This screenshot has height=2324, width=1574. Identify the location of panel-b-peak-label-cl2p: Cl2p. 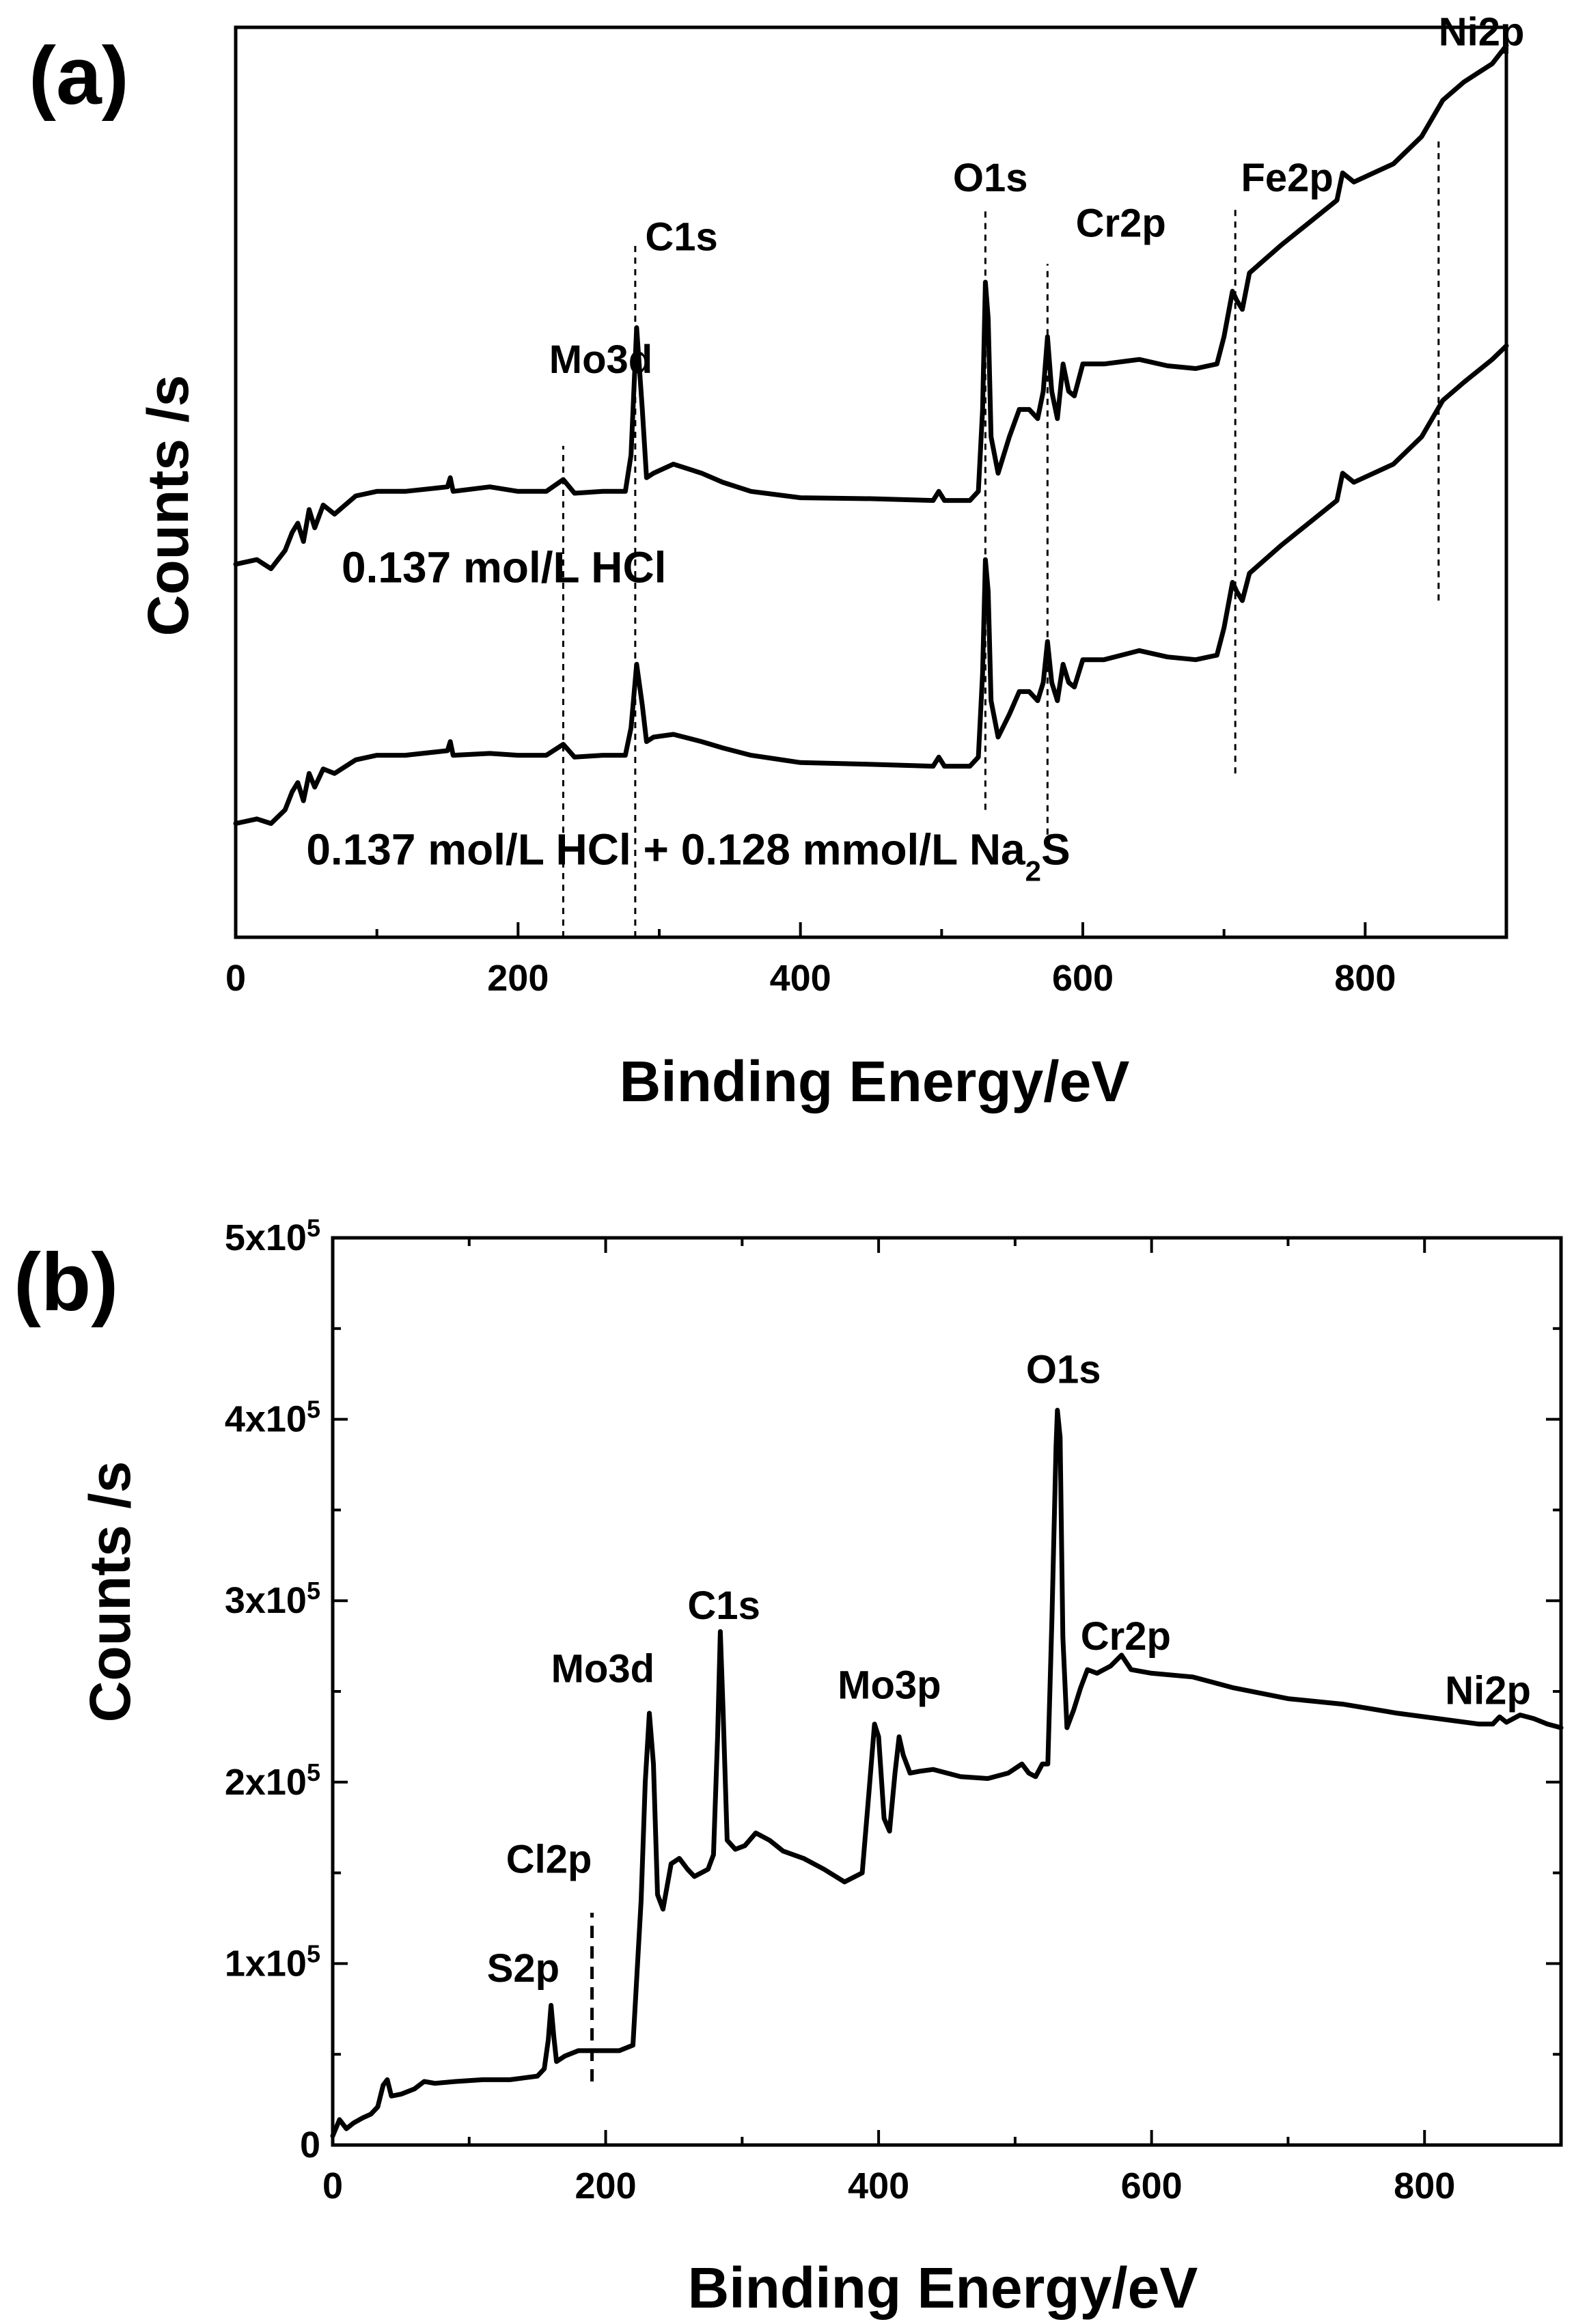
(549, 1860).